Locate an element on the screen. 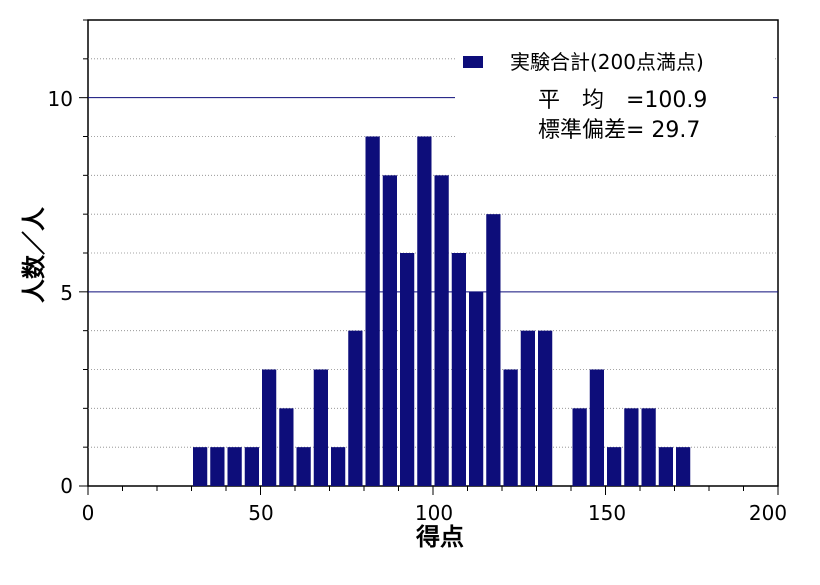 Image resolution: width=820 pixels, height=585 pixels. x-tick-label-50: 50 is located at coordinates (260, 513).